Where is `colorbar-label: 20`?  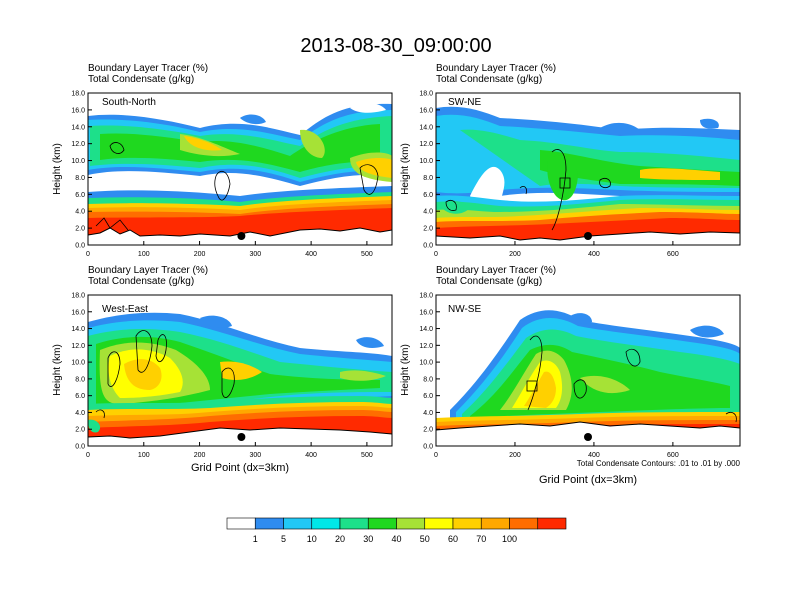 colorbar-label: 20 is located at coordinates (340, 539).